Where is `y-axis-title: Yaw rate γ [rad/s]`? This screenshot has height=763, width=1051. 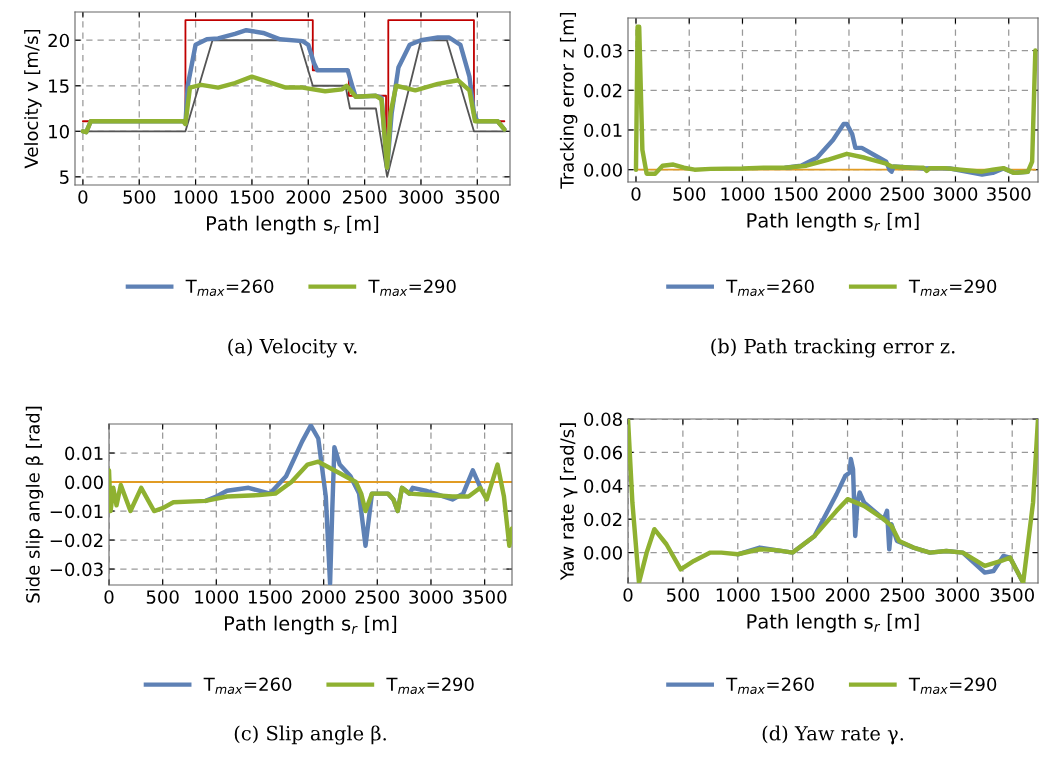 y-axis-title: Yaw rate γ [rad/s] is located at coordinates (568, 502).